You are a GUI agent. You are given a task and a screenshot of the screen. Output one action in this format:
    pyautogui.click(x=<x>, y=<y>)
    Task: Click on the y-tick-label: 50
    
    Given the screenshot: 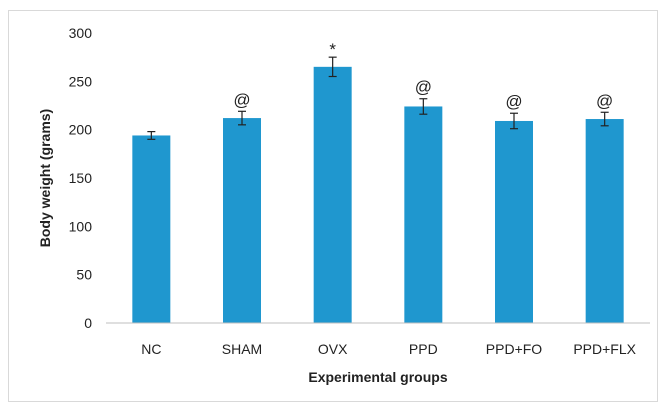 What is the action you would take?
    pyautogui.click(x=84, y=275)
    